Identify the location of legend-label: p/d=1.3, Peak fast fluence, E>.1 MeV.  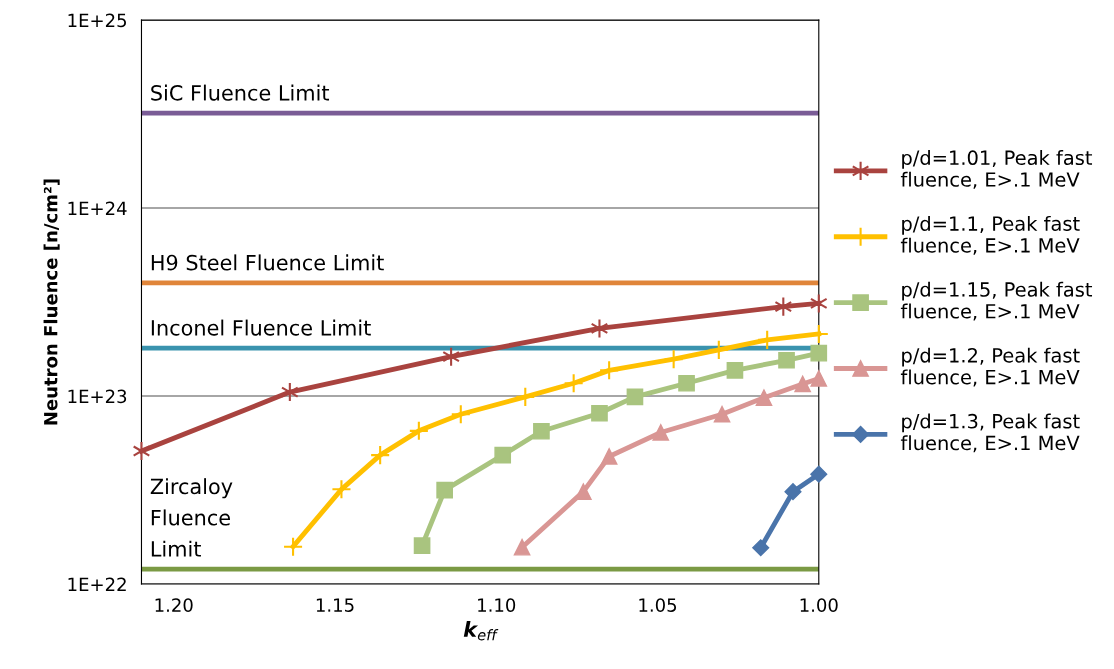
(990, 433).